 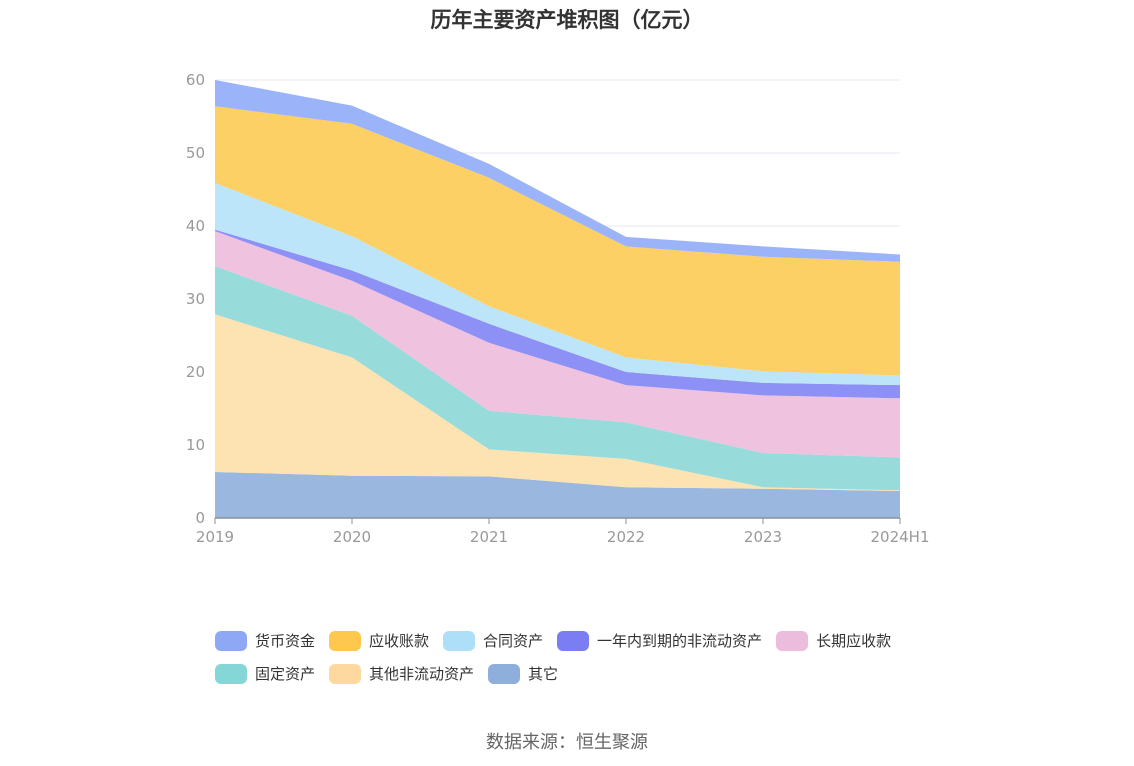 I want to click on x-tick-label: 2019, so click(x=215, y=537).